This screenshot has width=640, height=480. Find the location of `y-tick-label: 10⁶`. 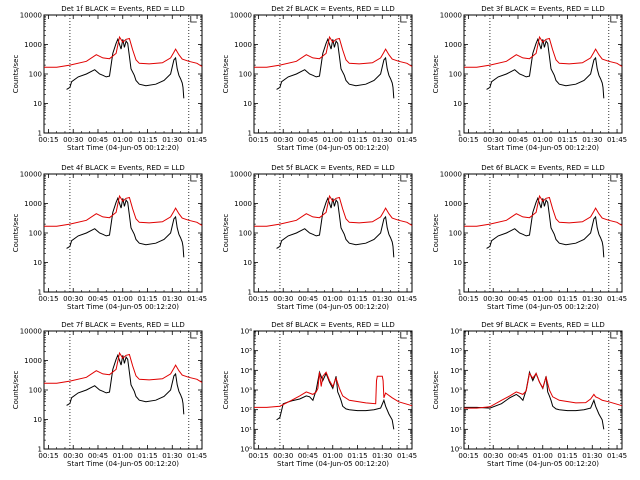

y-tick-label: 10⁶ is located at coordinates (246, 332).